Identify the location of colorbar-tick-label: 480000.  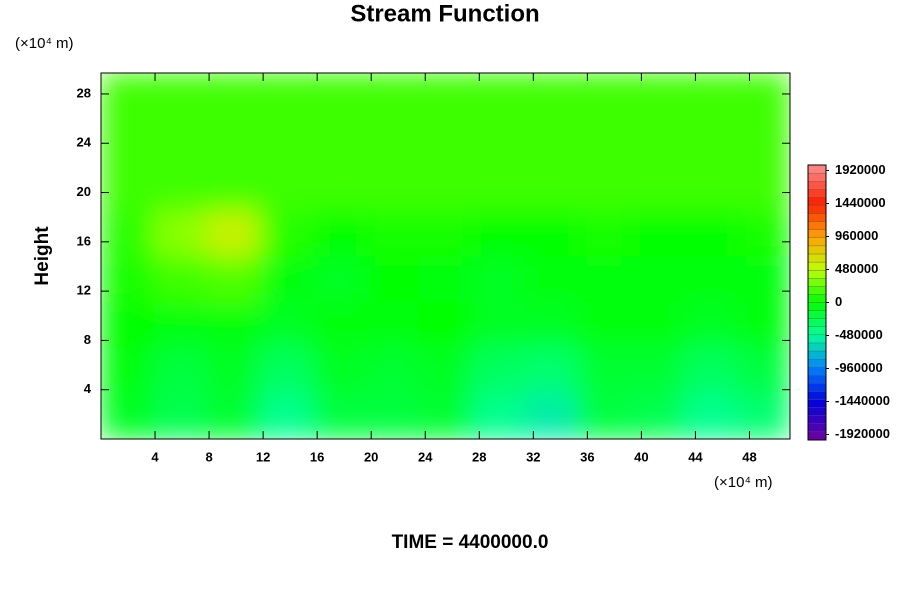
(856, 268).